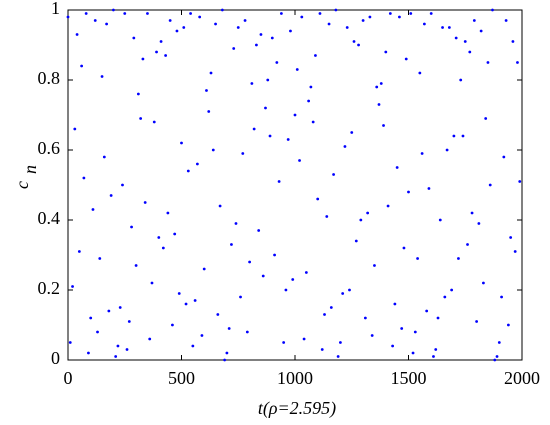  What do you see at coordinates (49, 218) in the screenshot?
I see `y-tick-label: 0.4` at bounding box center [49, 218].